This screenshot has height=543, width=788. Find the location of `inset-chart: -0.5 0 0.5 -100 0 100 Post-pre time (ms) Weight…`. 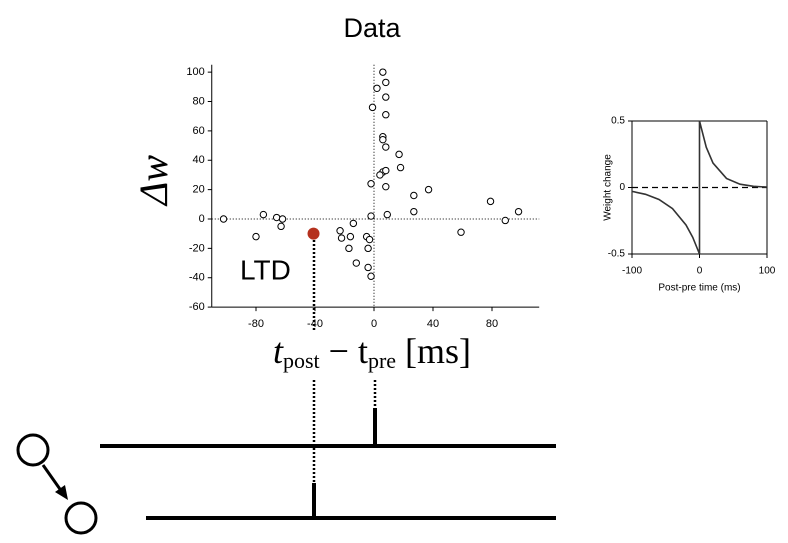

inset-chart: -0.5 0 0.5 -100 0 100 Post-pre time (ms) Weight… is located at coordinates (689, 205).